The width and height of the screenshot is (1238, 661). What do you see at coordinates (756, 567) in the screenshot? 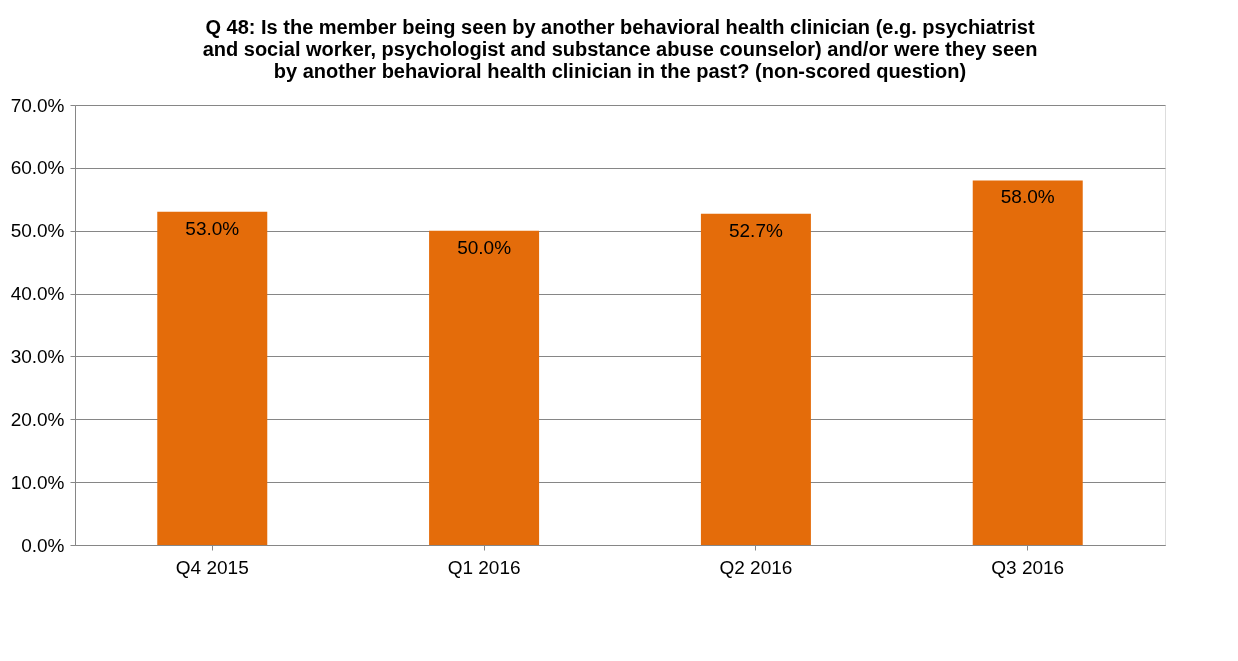
I see `x-tick-label: Q2 2016` at bounding box center [756, 567].